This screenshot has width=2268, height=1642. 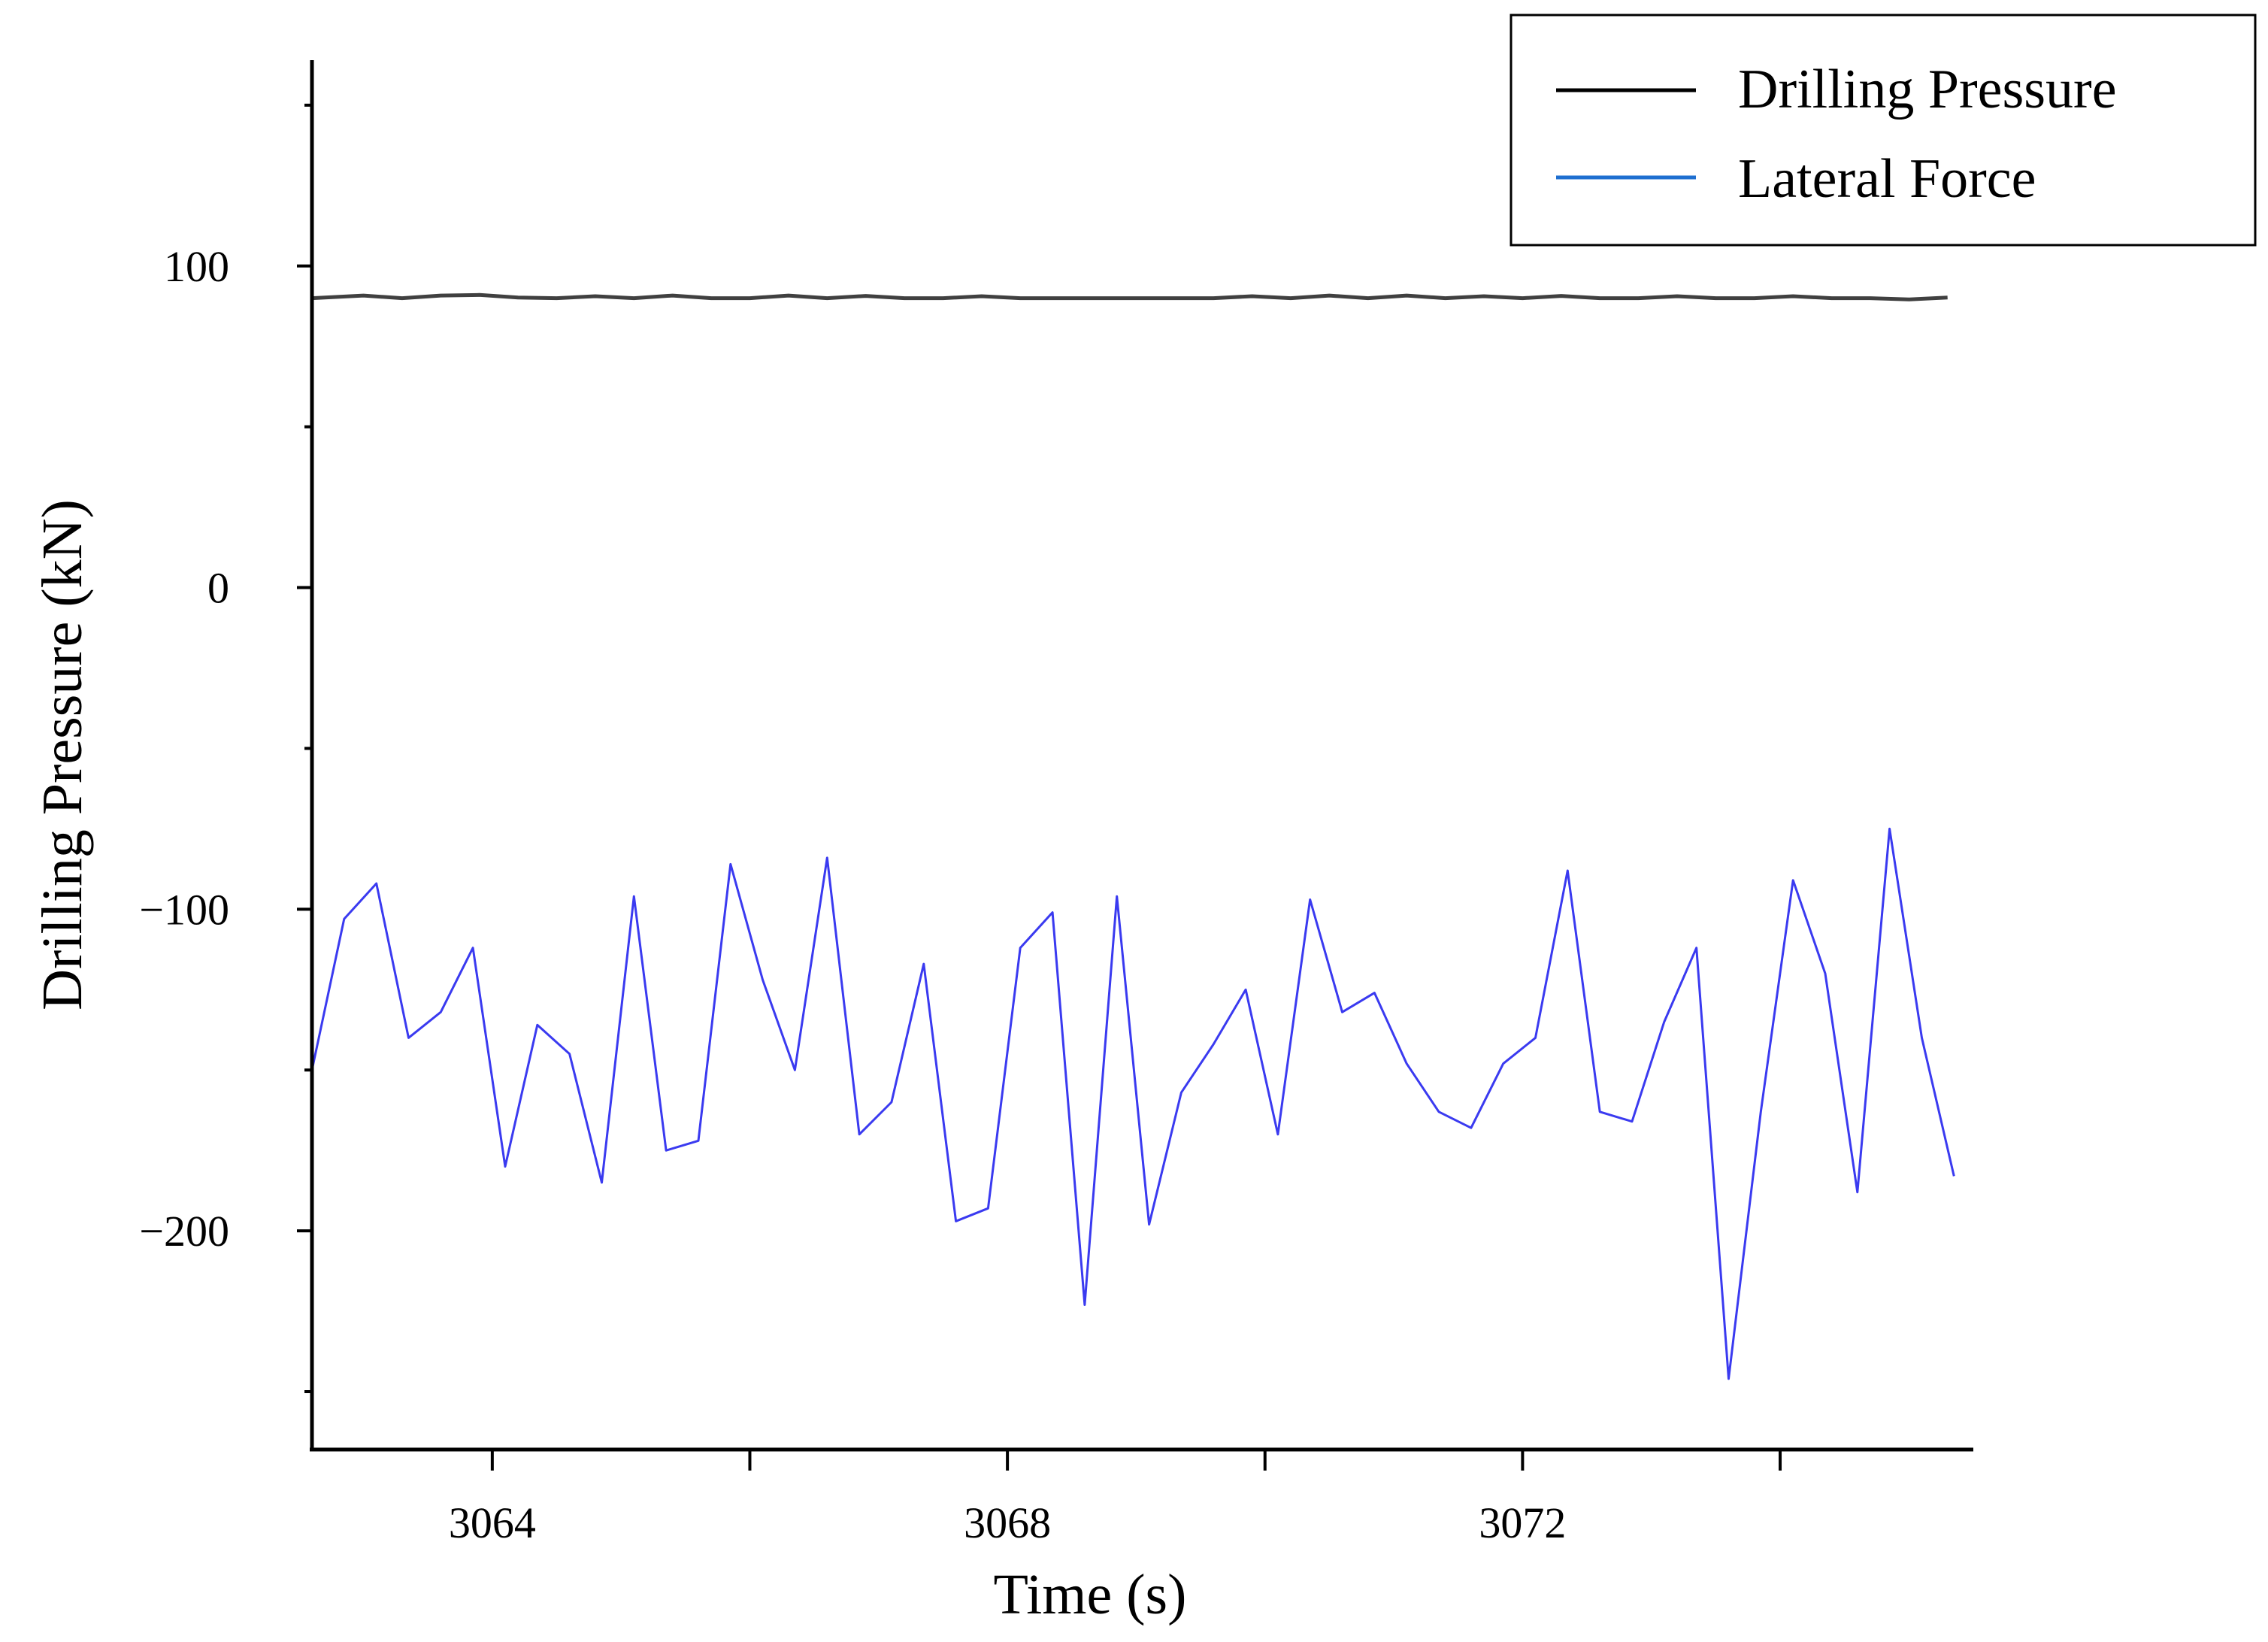 I want to click on y-tick-label: −100, so click(x=184, y=909).